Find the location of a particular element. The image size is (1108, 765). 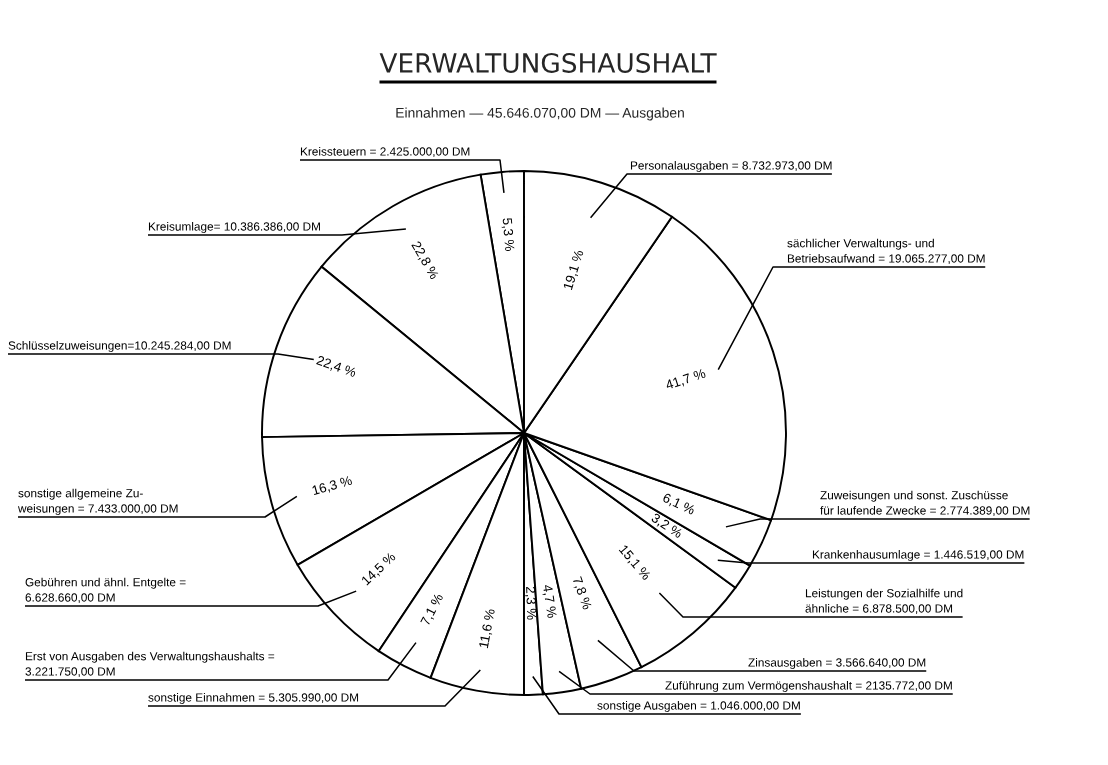

slice-label: sonstige Einnahmen = 5.305.990,00 DM is located at coordinates (253, 698).